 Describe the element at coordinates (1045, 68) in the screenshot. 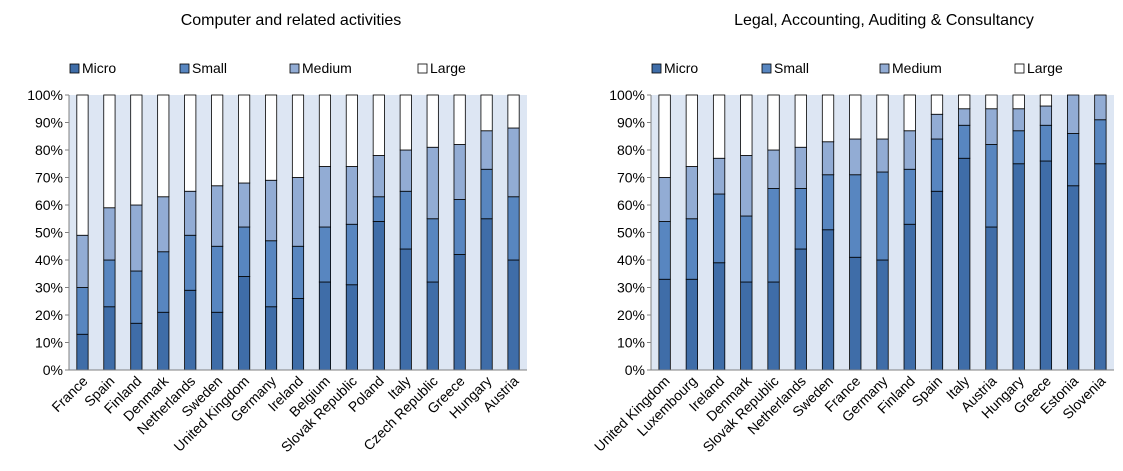

I see `legend-label-large: Large` at that location.